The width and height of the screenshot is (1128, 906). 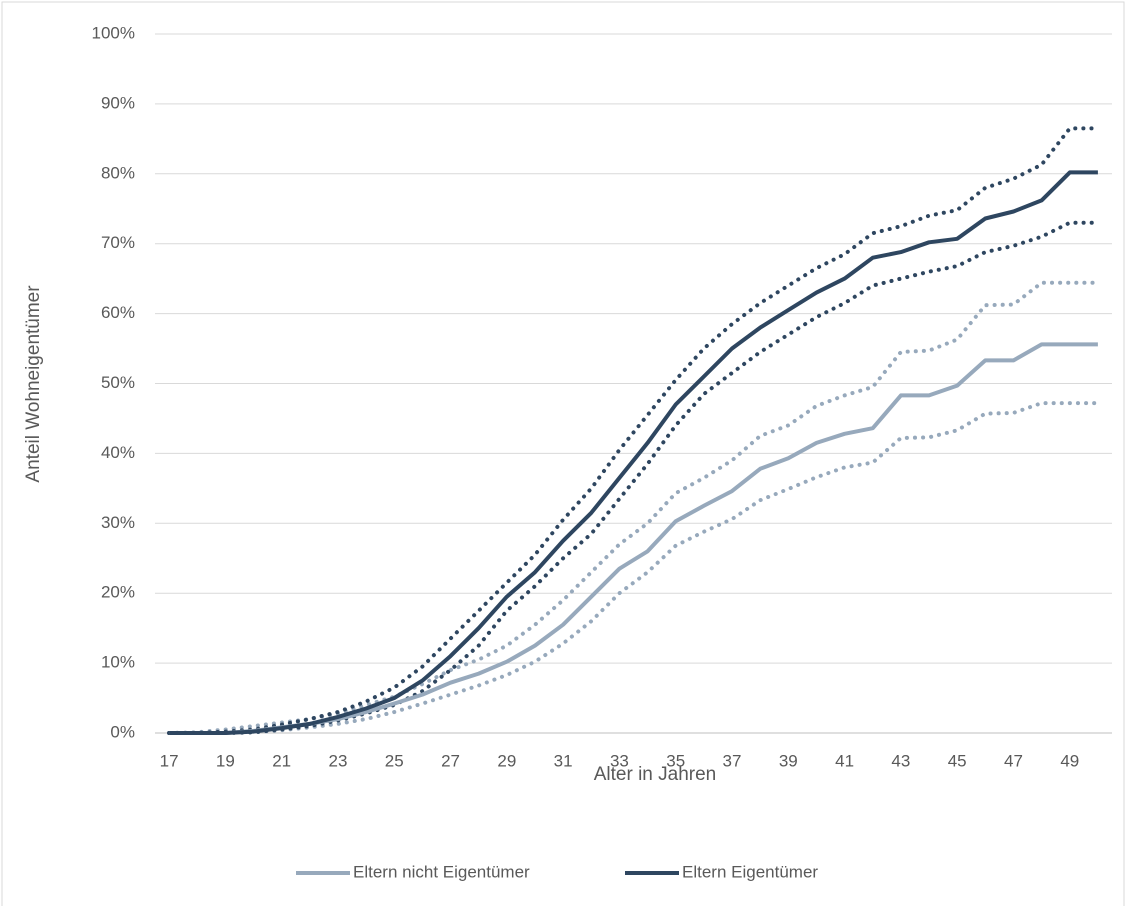 What do you see at coordinates (118, 172) in the screenshot?
I see `y-tick-label: 80%` at bounding box center [118, 172].